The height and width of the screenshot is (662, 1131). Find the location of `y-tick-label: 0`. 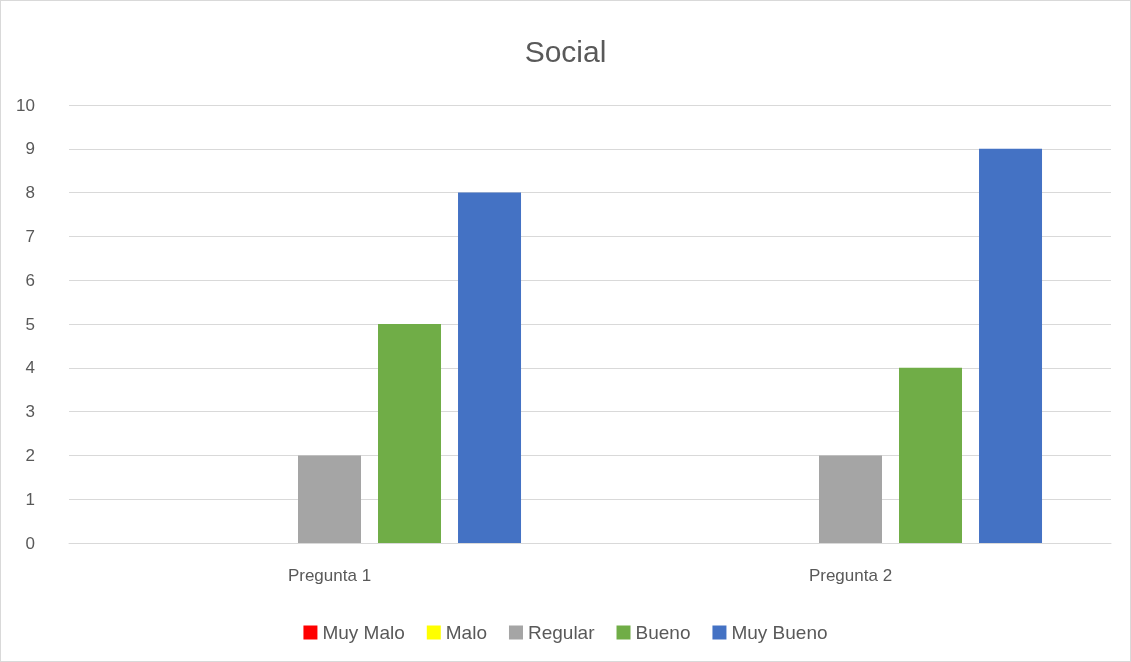

y-tick-label: 0 is located at coordinates (30, 543).